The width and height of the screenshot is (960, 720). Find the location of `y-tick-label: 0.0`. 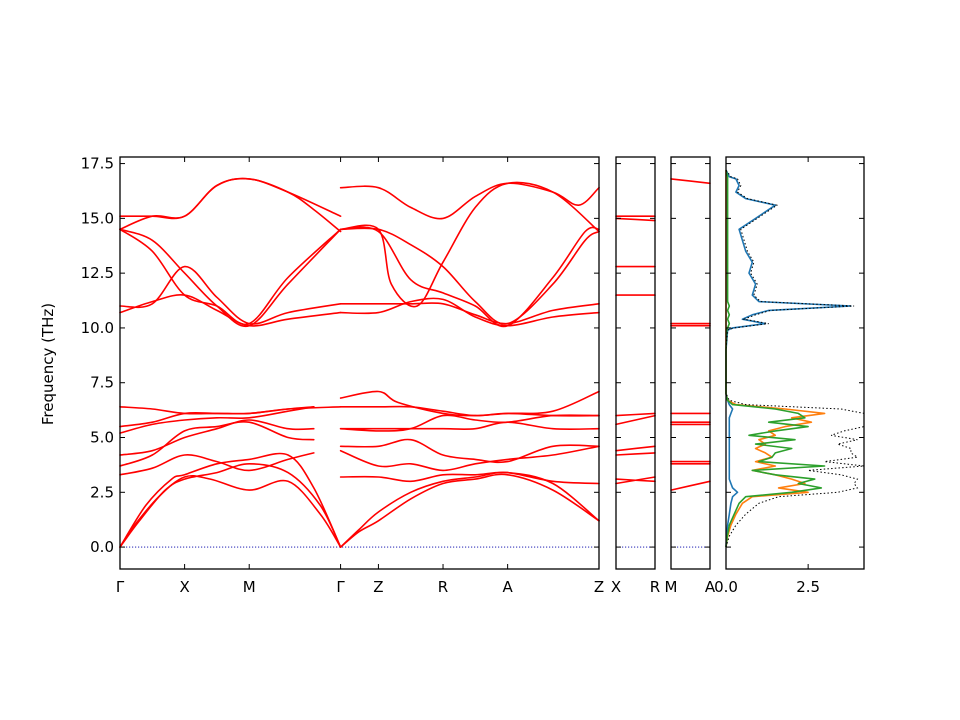

y-tick-label: 0.0 is located at coordinates (102, 547).